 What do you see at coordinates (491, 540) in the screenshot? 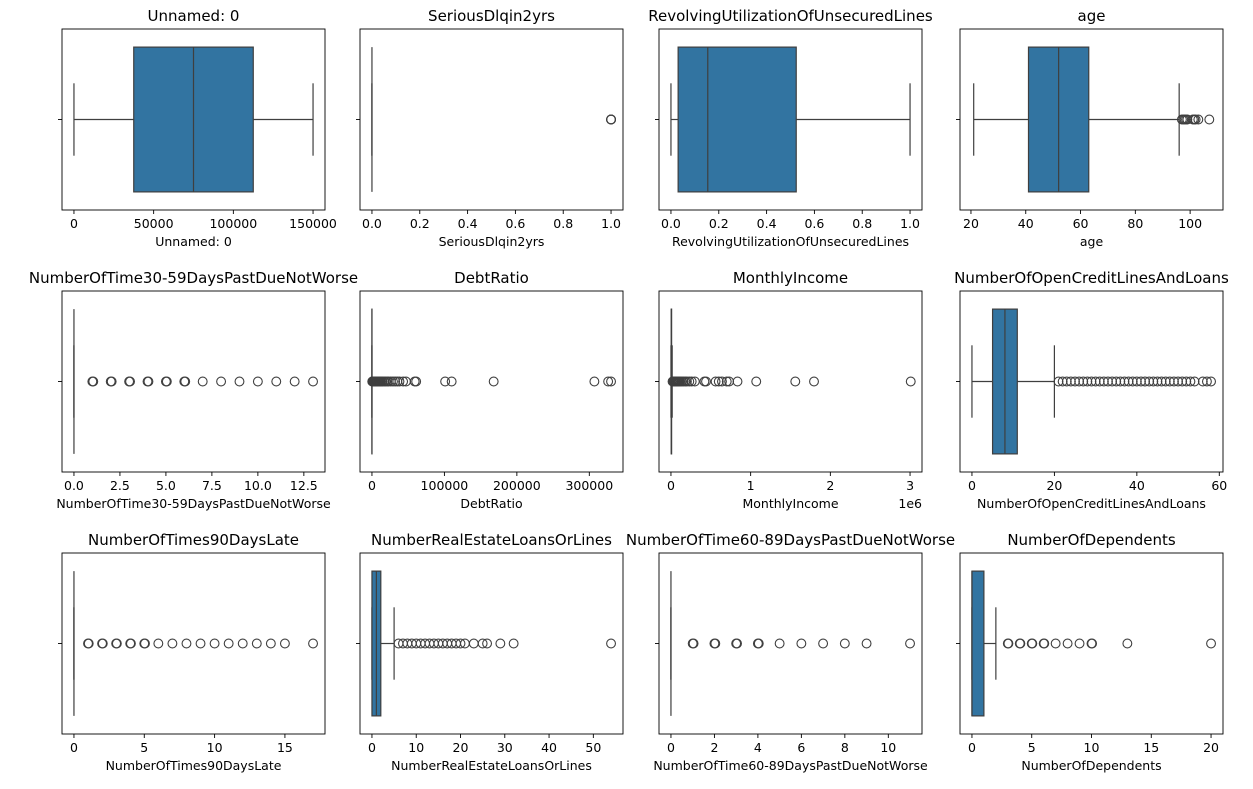
I see `subplot-title: NumberRealEstateLoansOrLines` at bounding box center [491, 540].